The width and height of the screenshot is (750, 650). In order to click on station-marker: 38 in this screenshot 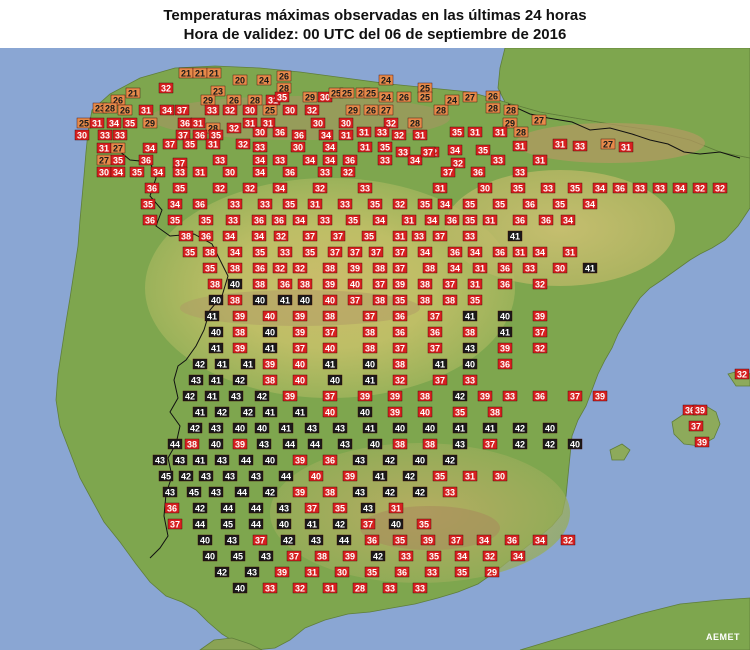, I will do `click(370, 332)`.